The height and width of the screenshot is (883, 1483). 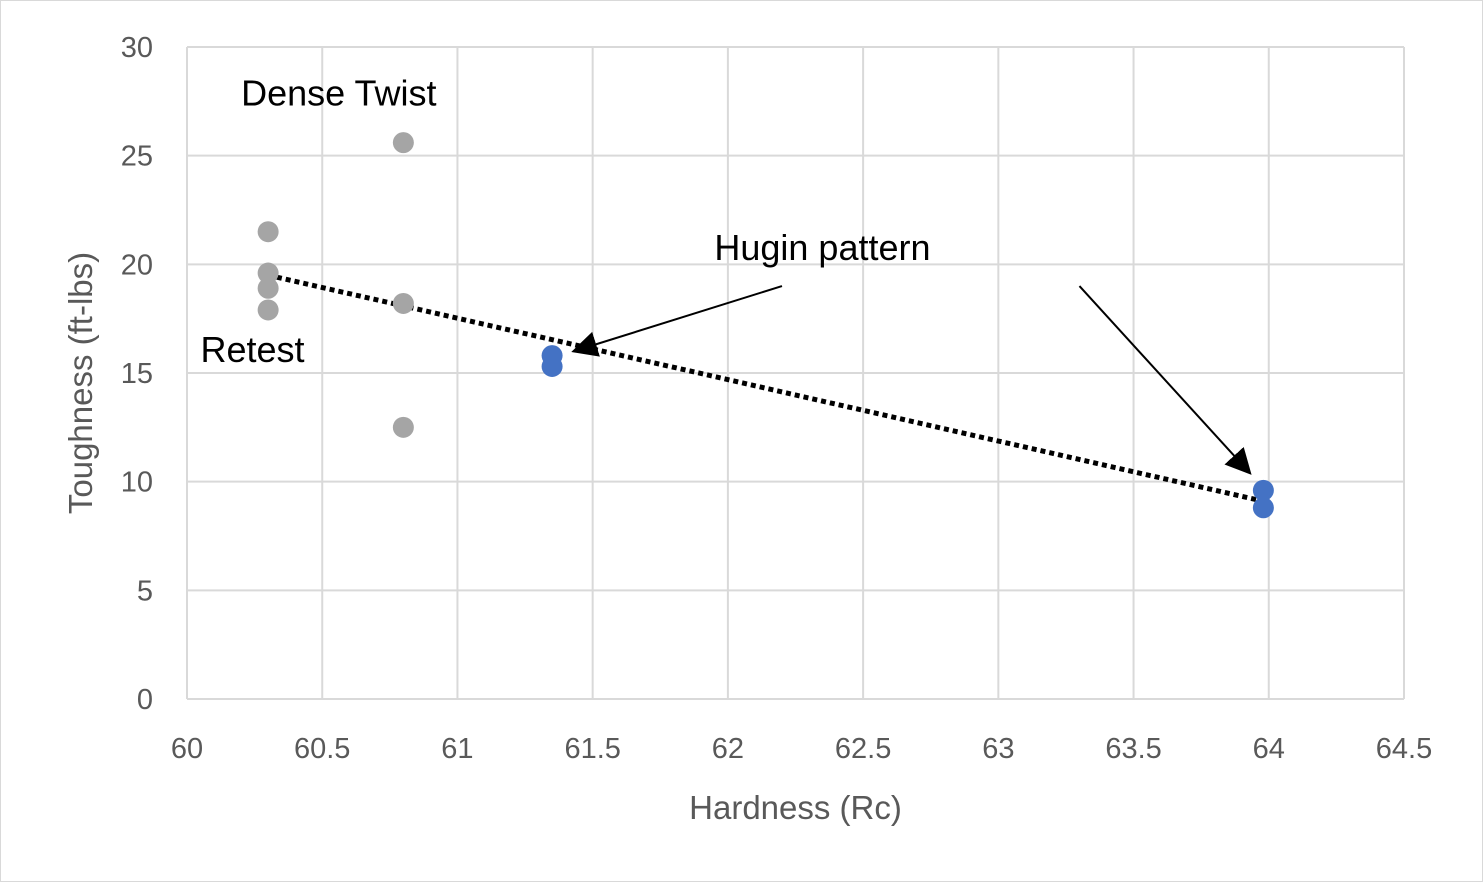 What do you see at coordinates (145, 591) in the screenshot?
I see `y-tick-label: 5` at bounding box center [145, 591].